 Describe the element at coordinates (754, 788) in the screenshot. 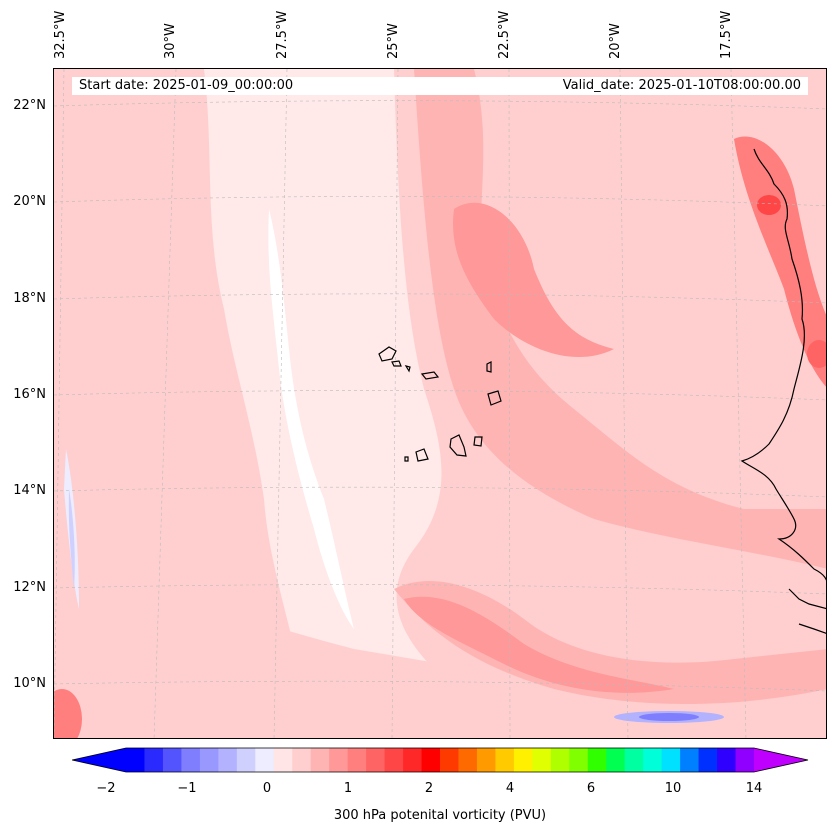

I see `cb-tick-14: 14` at that location.